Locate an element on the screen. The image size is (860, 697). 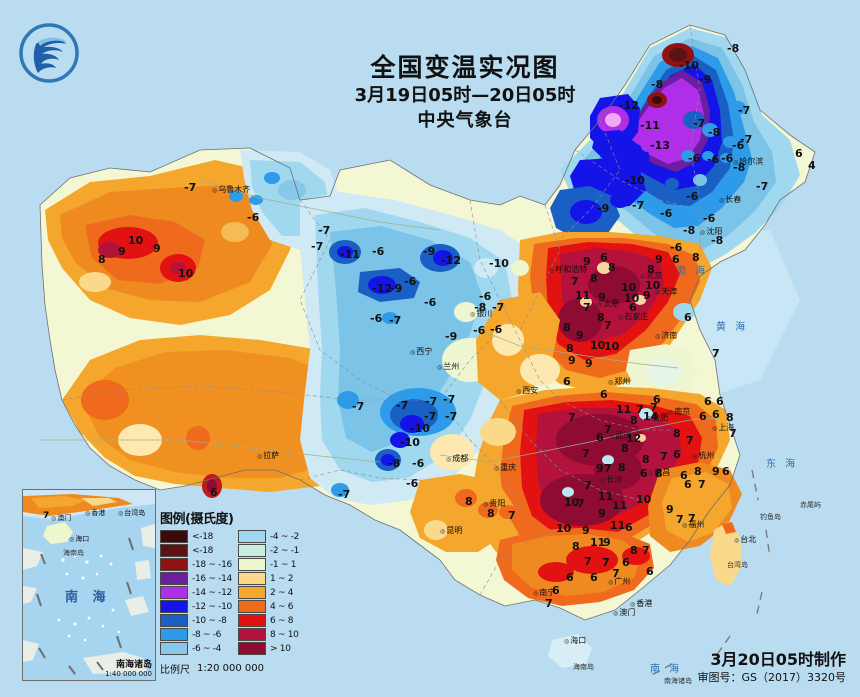
legend-label: -6 ~ -4 is located at coordinates (207, 648).